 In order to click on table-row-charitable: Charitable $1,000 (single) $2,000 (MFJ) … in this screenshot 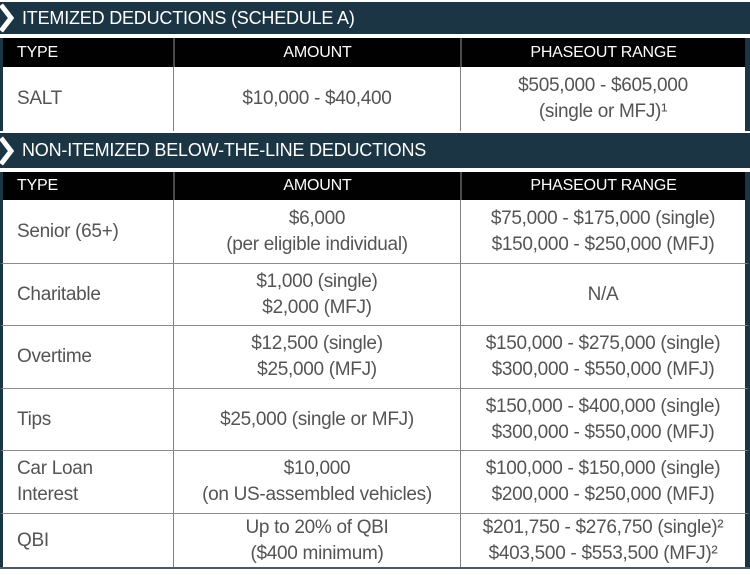, I will do `click(375, 294)`.